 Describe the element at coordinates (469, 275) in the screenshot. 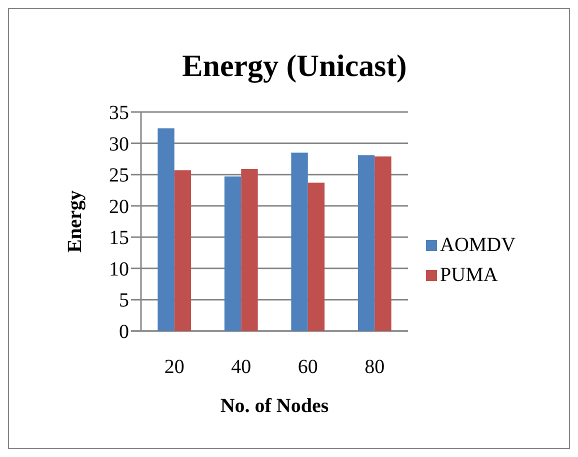

I see `legend-label: PUMA` at that location.